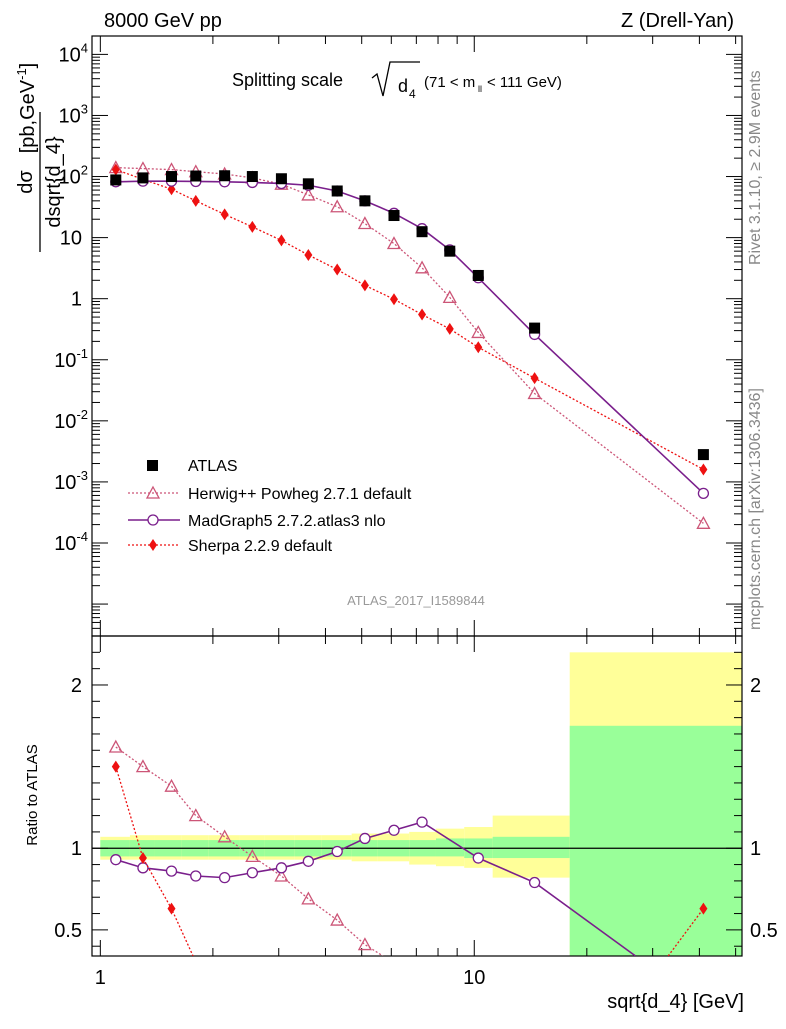 The image size is (786, 1029). I want to click on sqrt-symbol, so click(395, 79).